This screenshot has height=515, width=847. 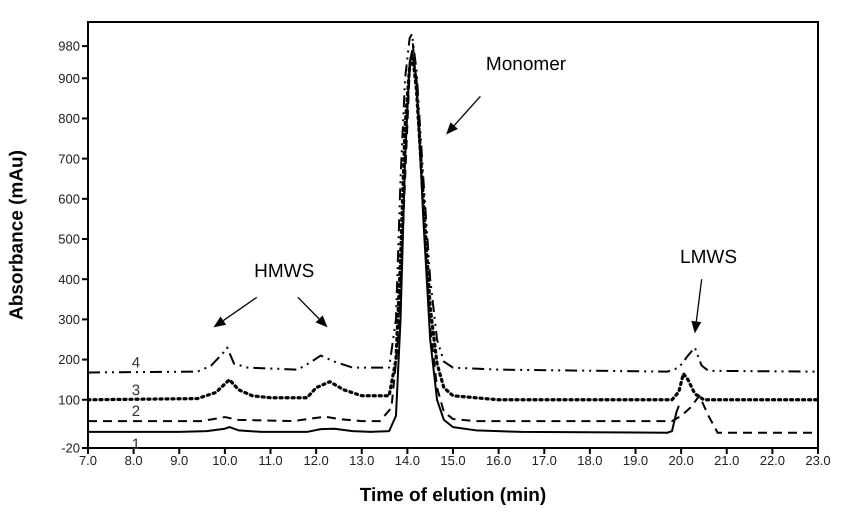 I want to click on series-label: 3, so click(x=136, y=390).